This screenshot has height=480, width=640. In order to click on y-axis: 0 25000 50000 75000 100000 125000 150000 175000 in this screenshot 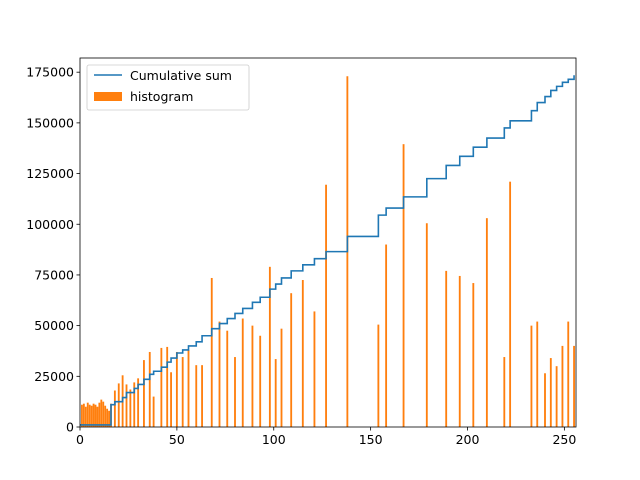, I will do `click(53, 250)`.